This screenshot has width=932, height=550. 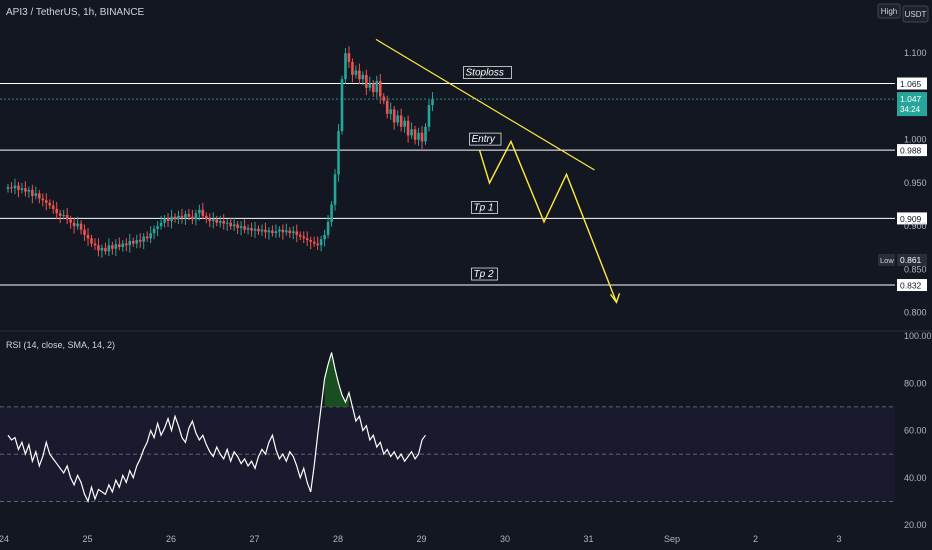 I want to click on symbol-title: API3 / TetherUS, 1h, BINANCE, so click(x=75, y=12).